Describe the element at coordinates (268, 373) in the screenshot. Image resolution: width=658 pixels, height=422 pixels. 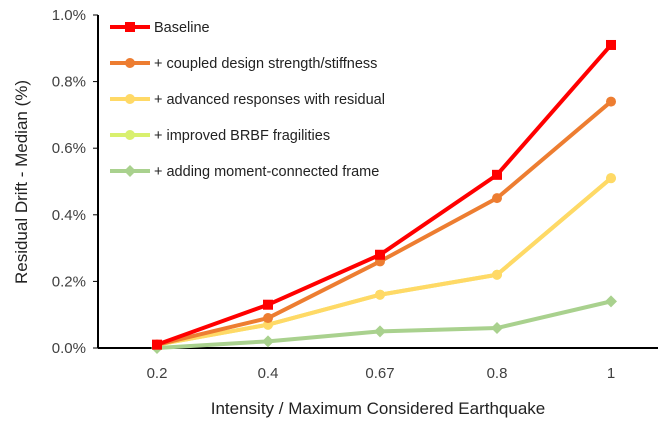
I see `x-tick-label: 0.4` at that location.